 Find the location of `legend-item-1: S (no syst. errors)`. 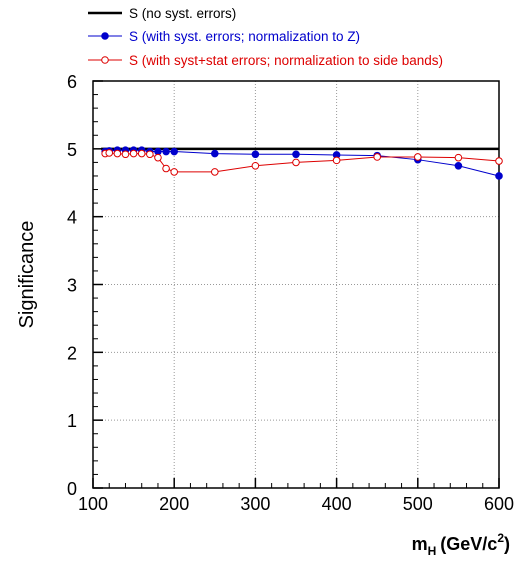

legend-item-1: S (no syst. errors) is located at coordinates (162, 13).